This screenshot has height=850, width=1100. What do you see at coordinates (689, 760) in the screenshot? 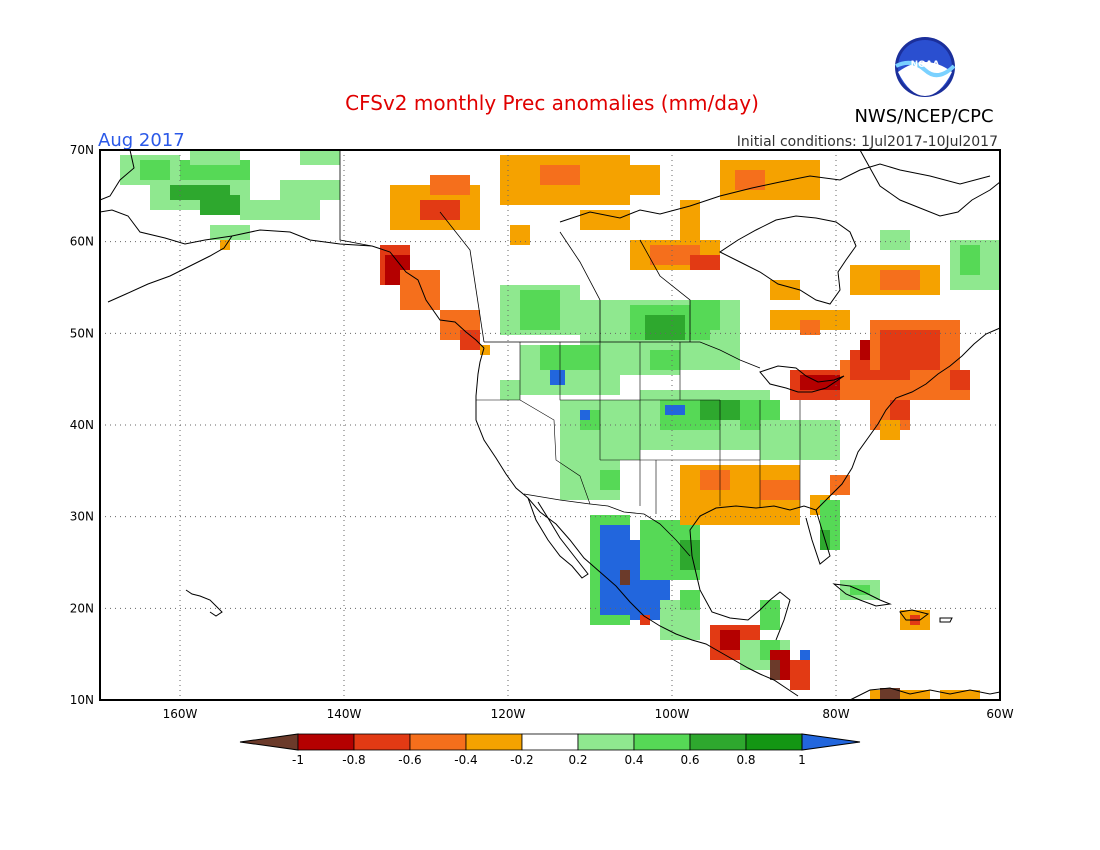
I see `colorbar-tick-label: 0.6` at bounding box center [689, 760].